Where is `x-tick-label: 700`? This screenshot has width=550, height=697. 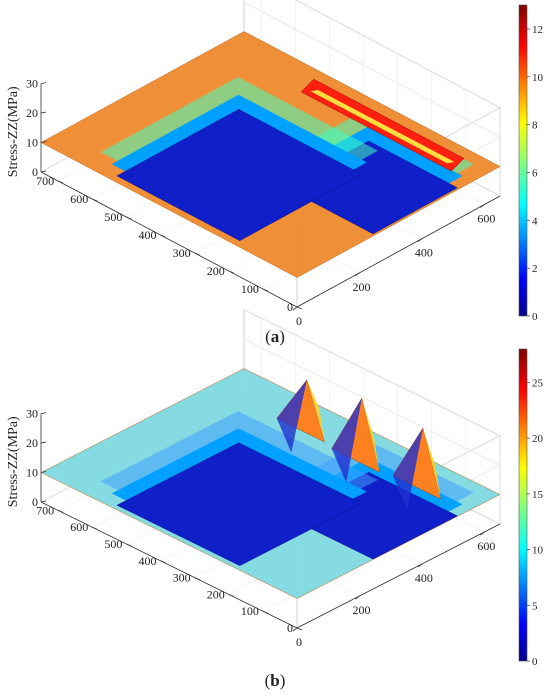
x-tick-label: 700 is located at coordinates (45, 181).